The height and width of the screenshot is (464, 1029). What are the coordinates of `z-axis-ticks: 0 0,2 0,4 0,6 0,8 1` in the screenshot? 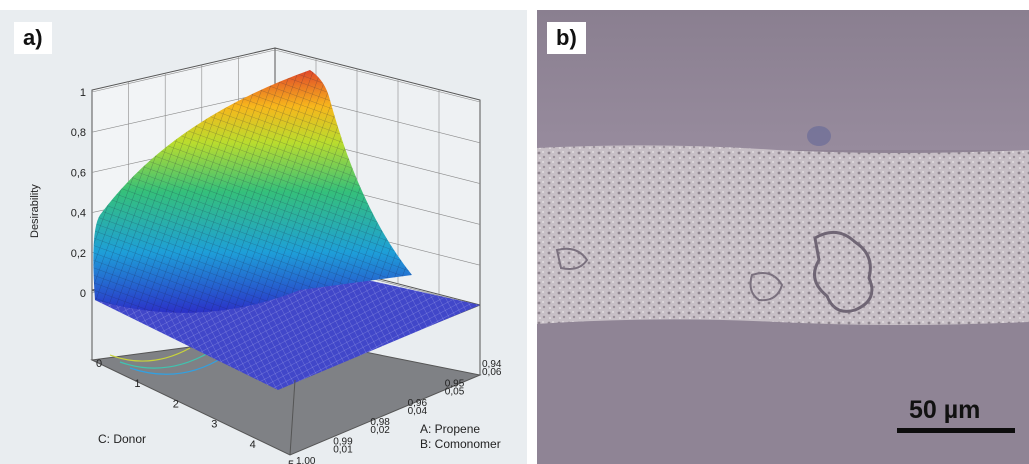 It's located at (78, 193).